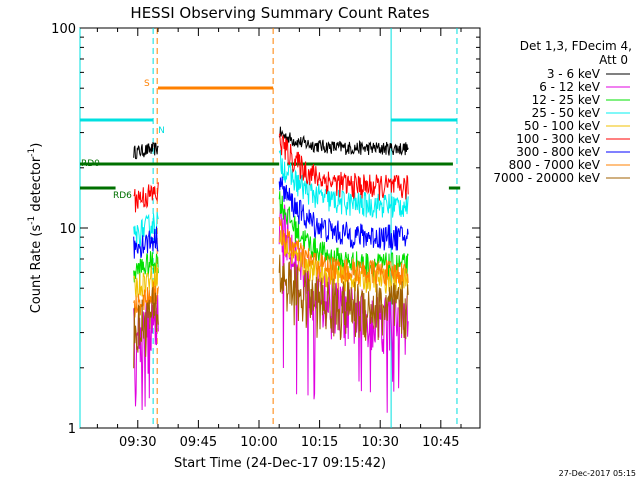 The width and height of the screenshot is (640, 480). Describe the element at coordinates (161, 131) in the screenshot. I see `night-flag-label: N` at that location.